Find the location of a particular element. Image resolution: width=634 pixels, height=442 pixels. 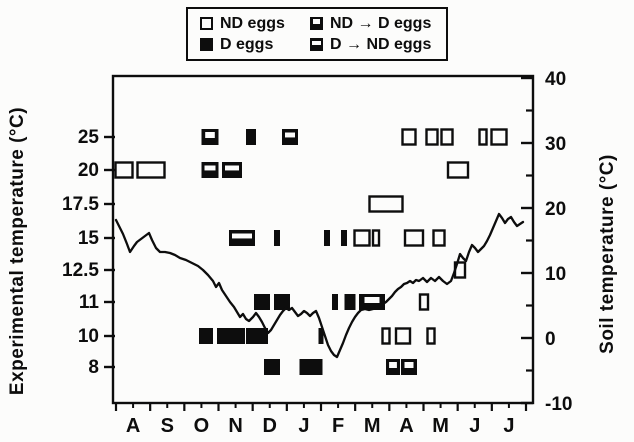

right-axis-title: Soil temperature (°C) is located at coordinates (607, 254).